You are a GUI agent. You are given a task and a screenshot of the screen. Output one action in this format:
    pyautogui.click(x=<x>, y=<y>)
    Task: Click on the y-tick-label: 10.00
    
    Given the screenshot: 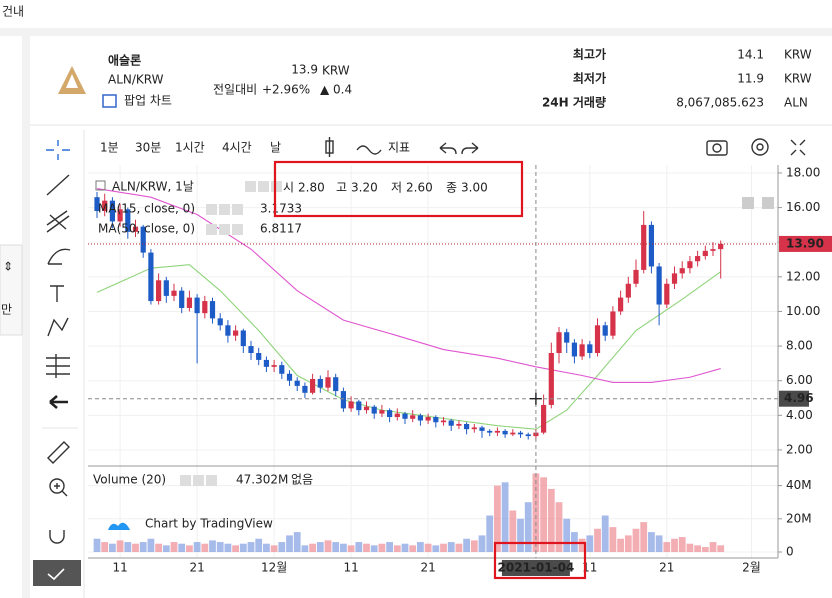 What is the action you would take?
    pyautogui.click(x=803, y=311)
    